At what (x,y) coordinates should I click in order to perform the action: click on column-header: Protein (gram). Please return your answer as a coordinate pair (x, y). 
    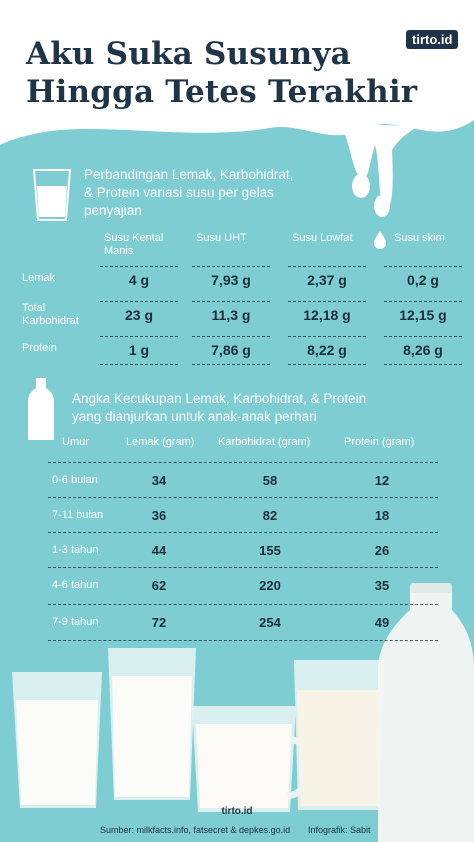
    Looking at the image, I should click on (379, 442).